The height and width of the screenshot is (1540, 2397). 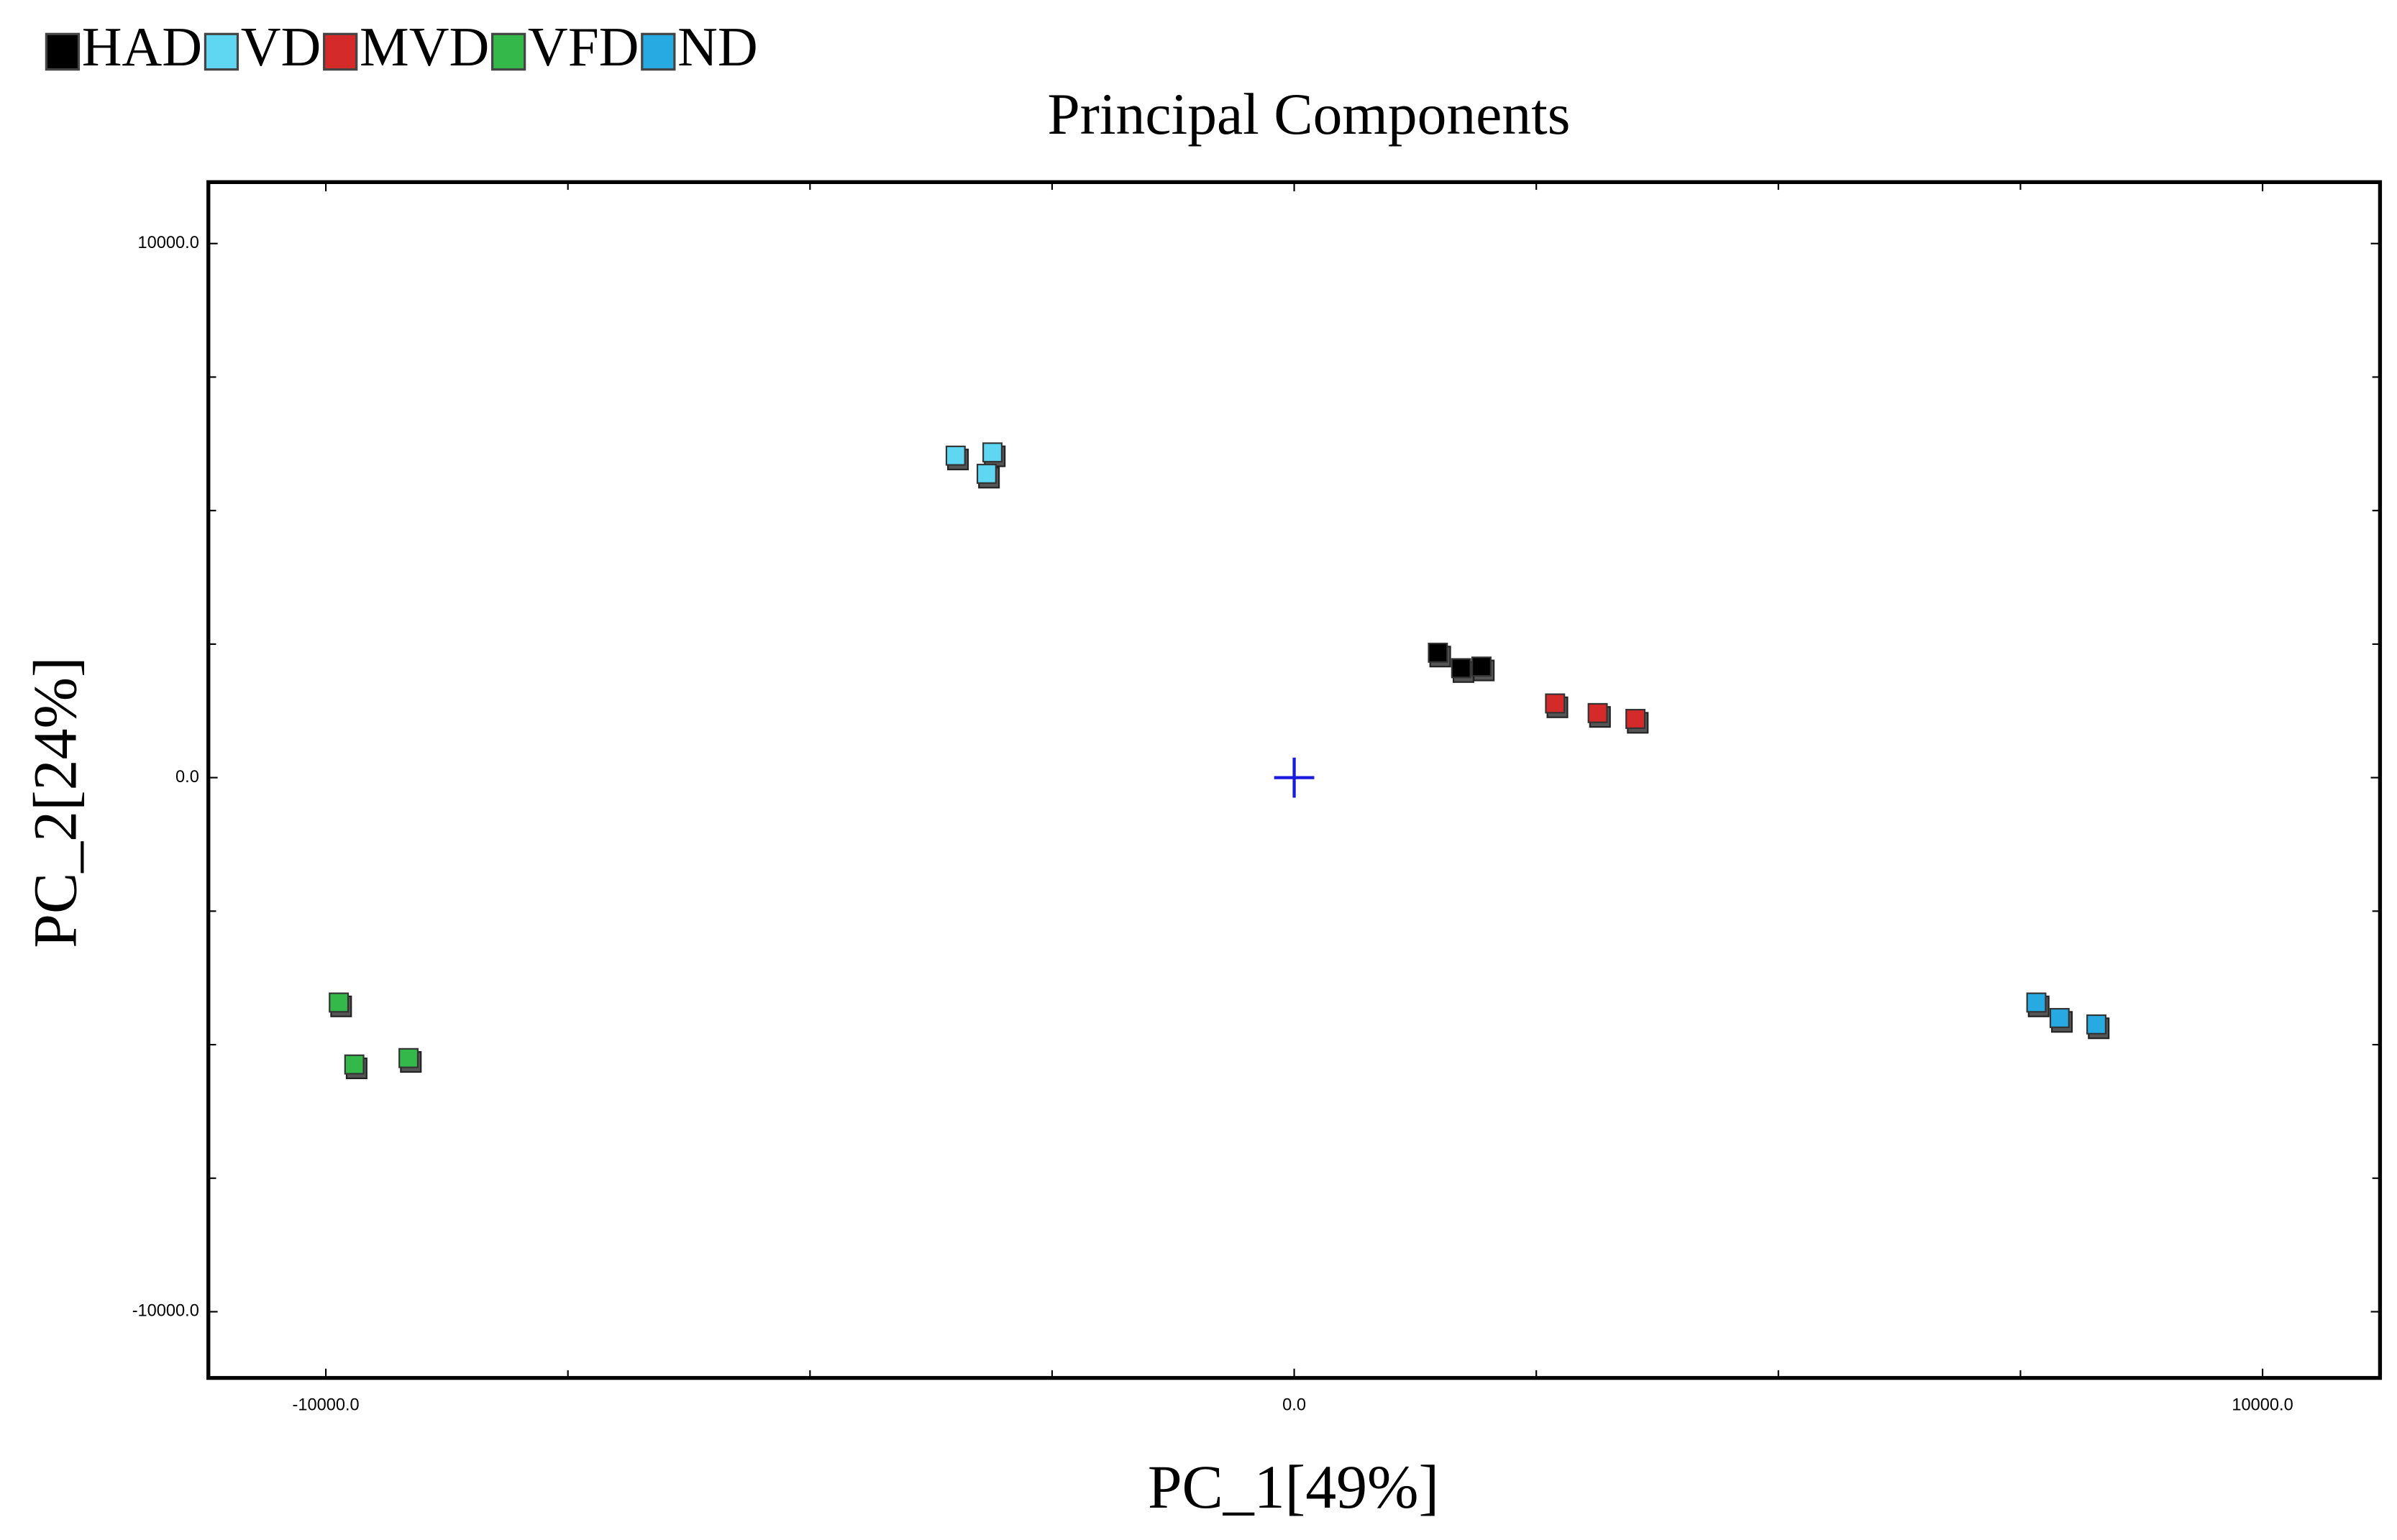 What do you see at coordinates (1294, 777) in the screenshot?
I see `origin-cross` at bounding box center [1294, 777].